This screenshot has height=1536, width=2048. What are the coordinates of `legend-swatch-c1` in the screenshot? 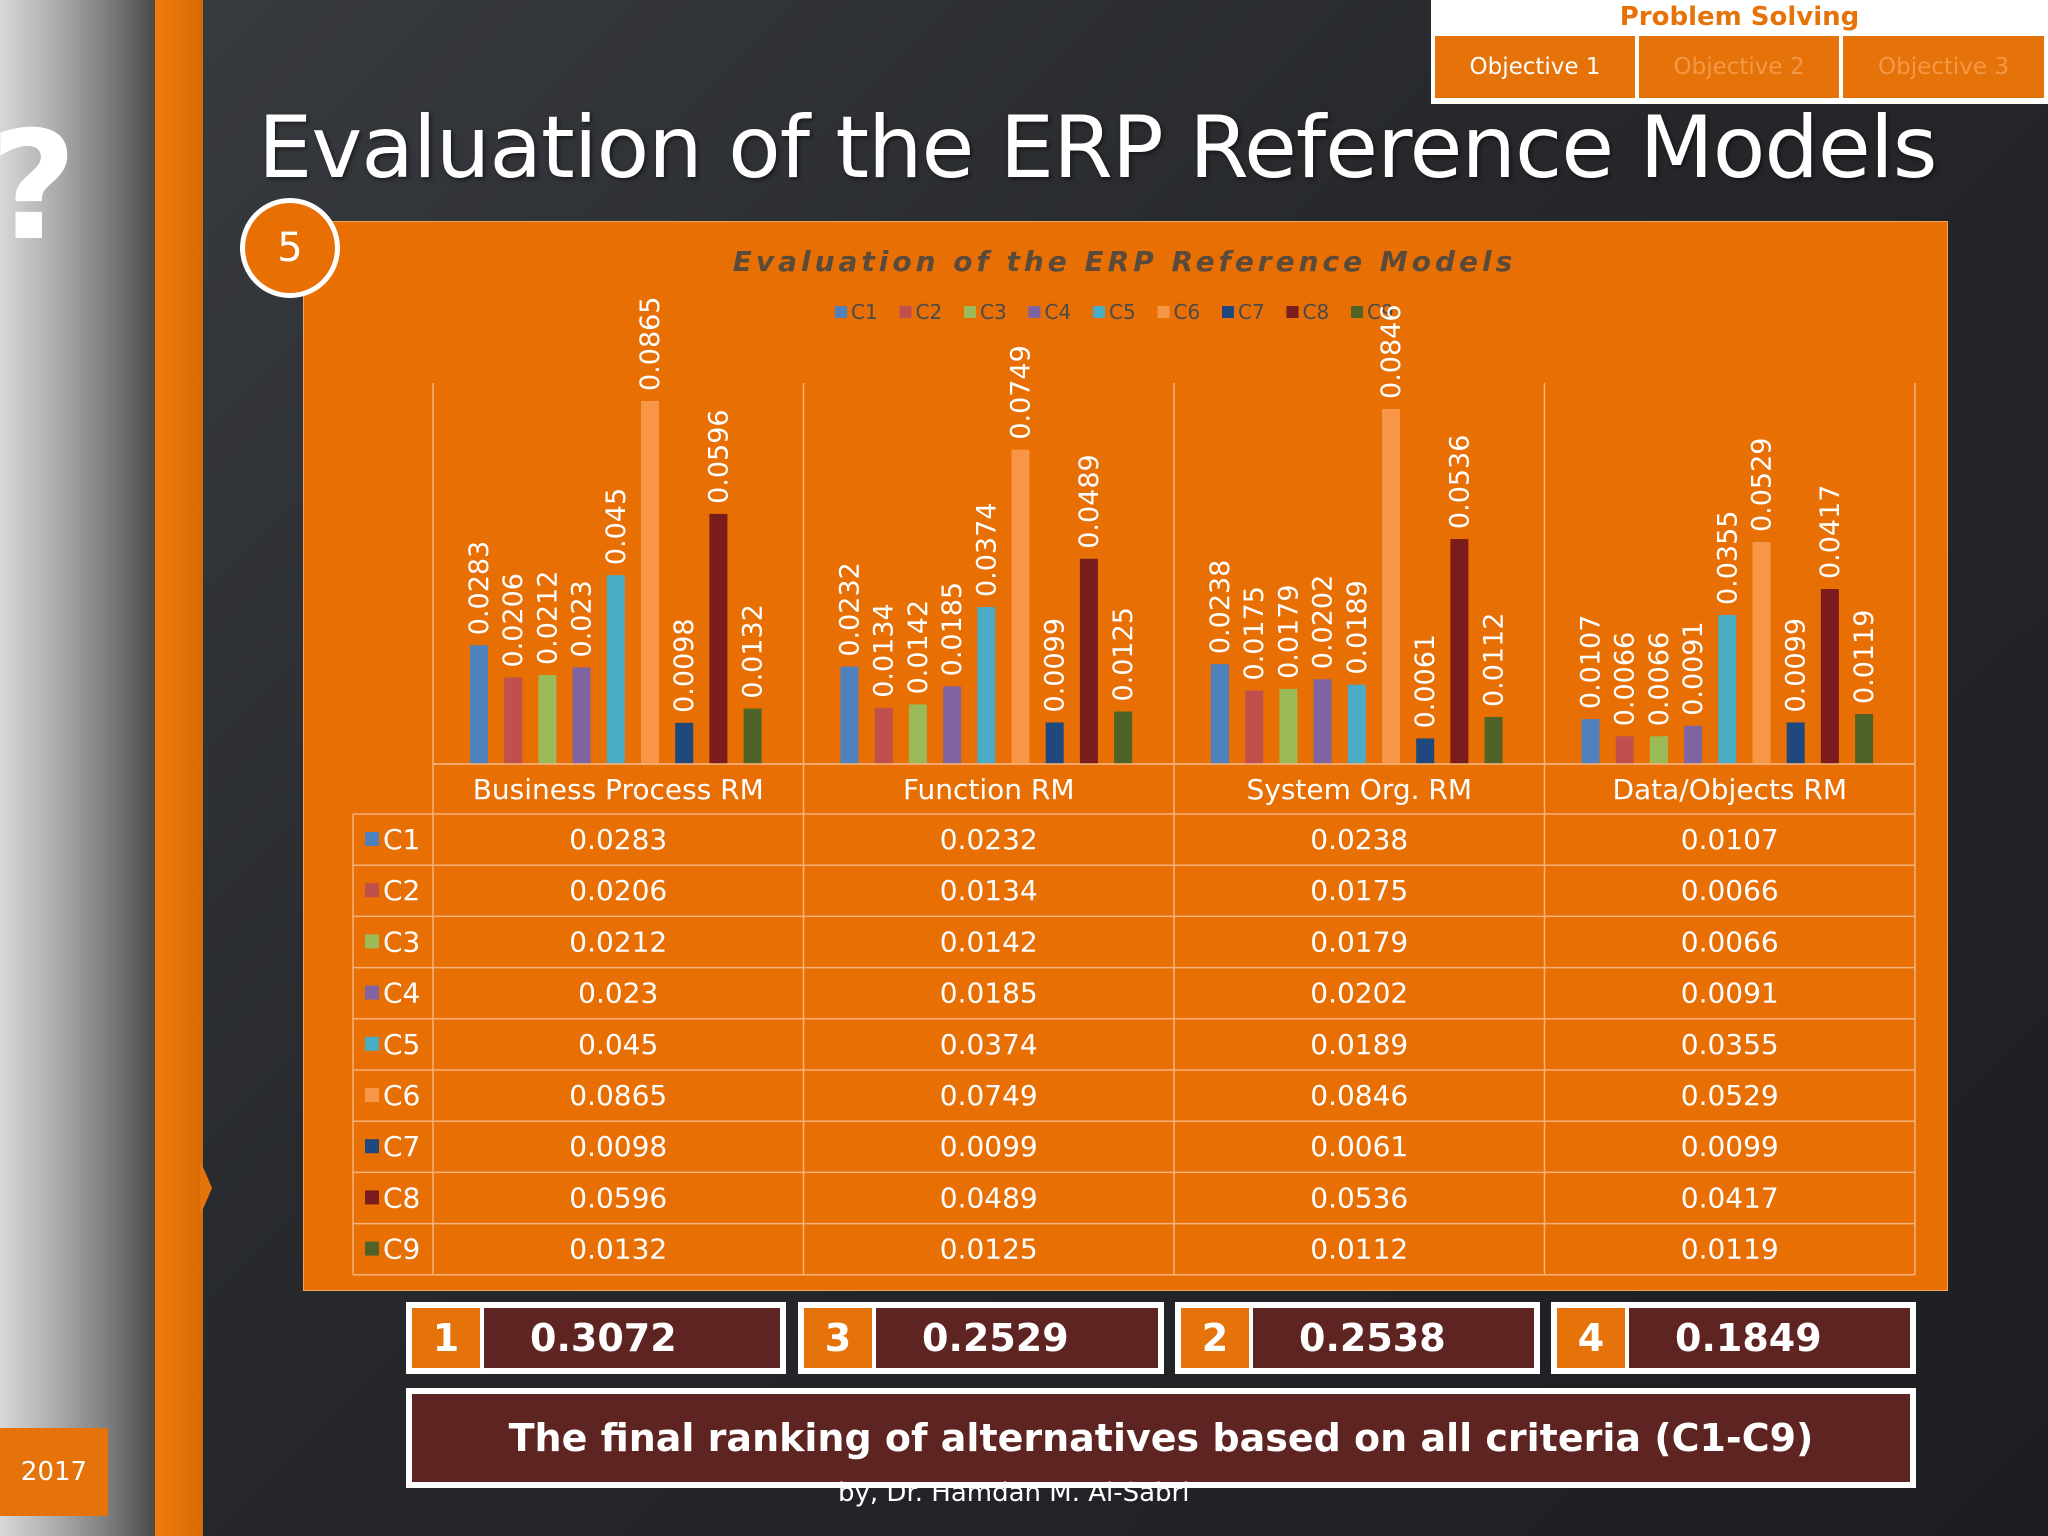 It's located at (841, 312).